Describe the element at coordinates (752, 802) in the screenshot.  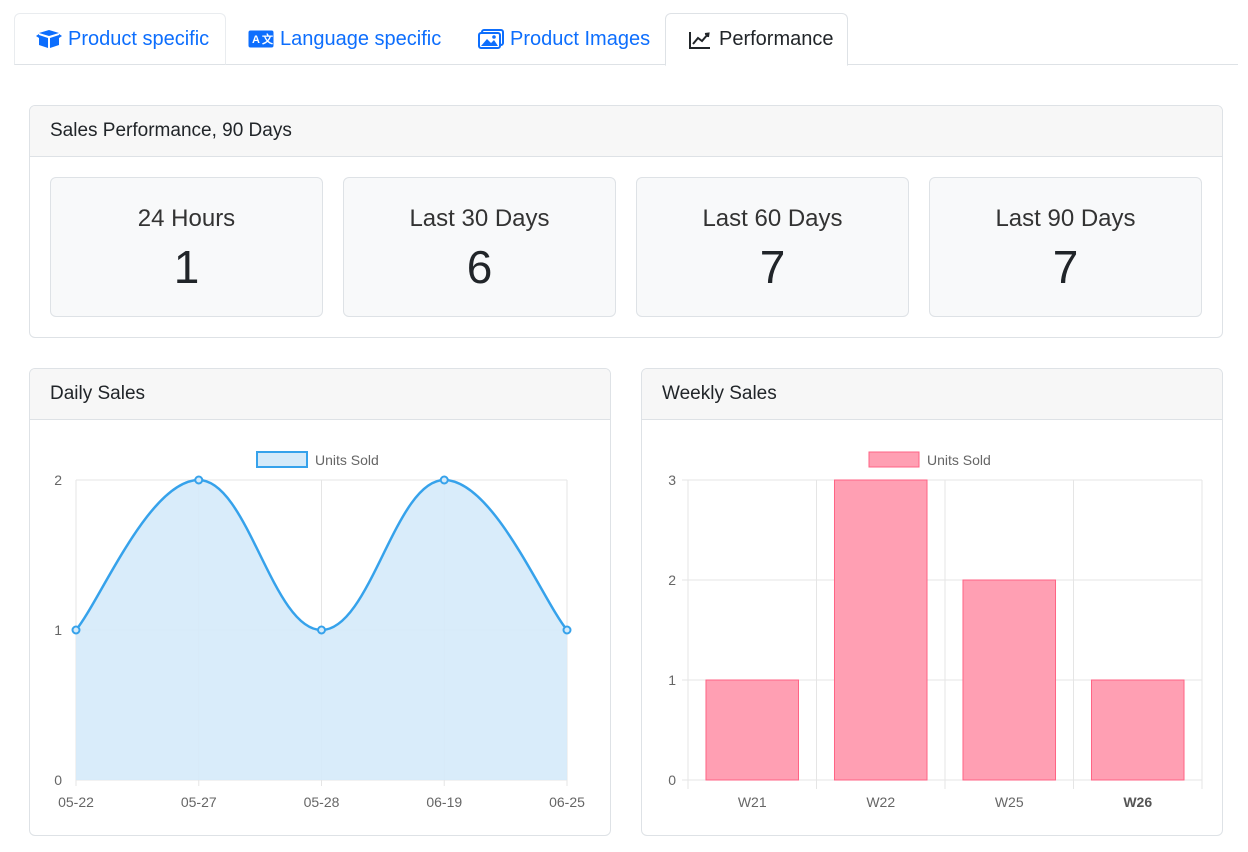
I see `x-tick-label: W21` at that location.